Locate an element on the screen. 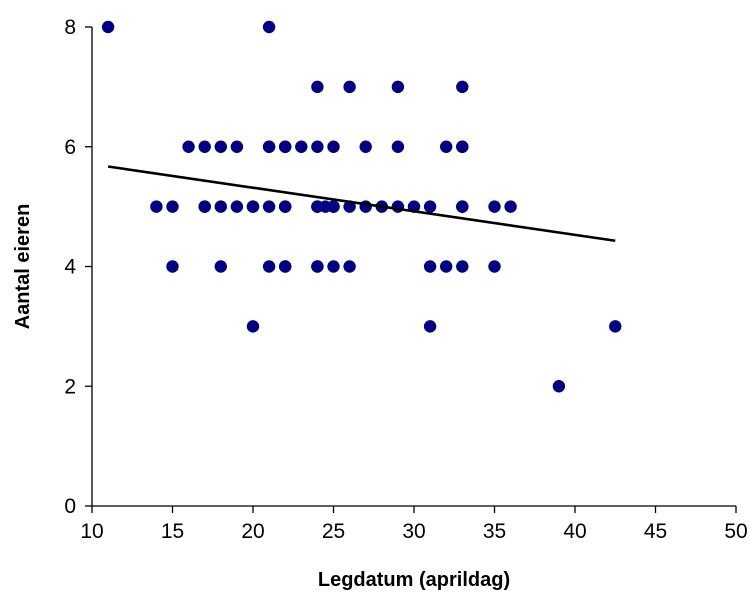 The width and height of the screenshot is (750, 596). x-tick-label: 10 is located at coordinates (91, 531).